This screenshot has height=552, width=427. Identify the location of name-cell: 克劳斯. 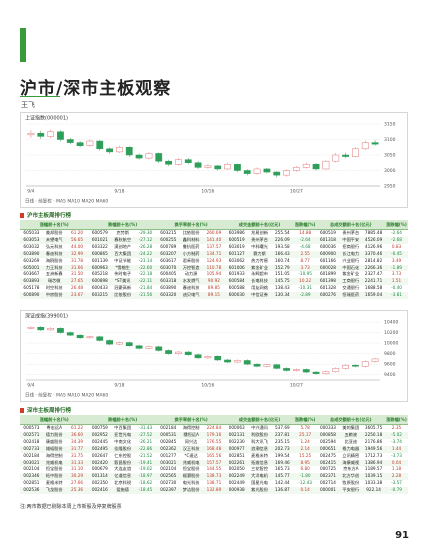
(122, 232).